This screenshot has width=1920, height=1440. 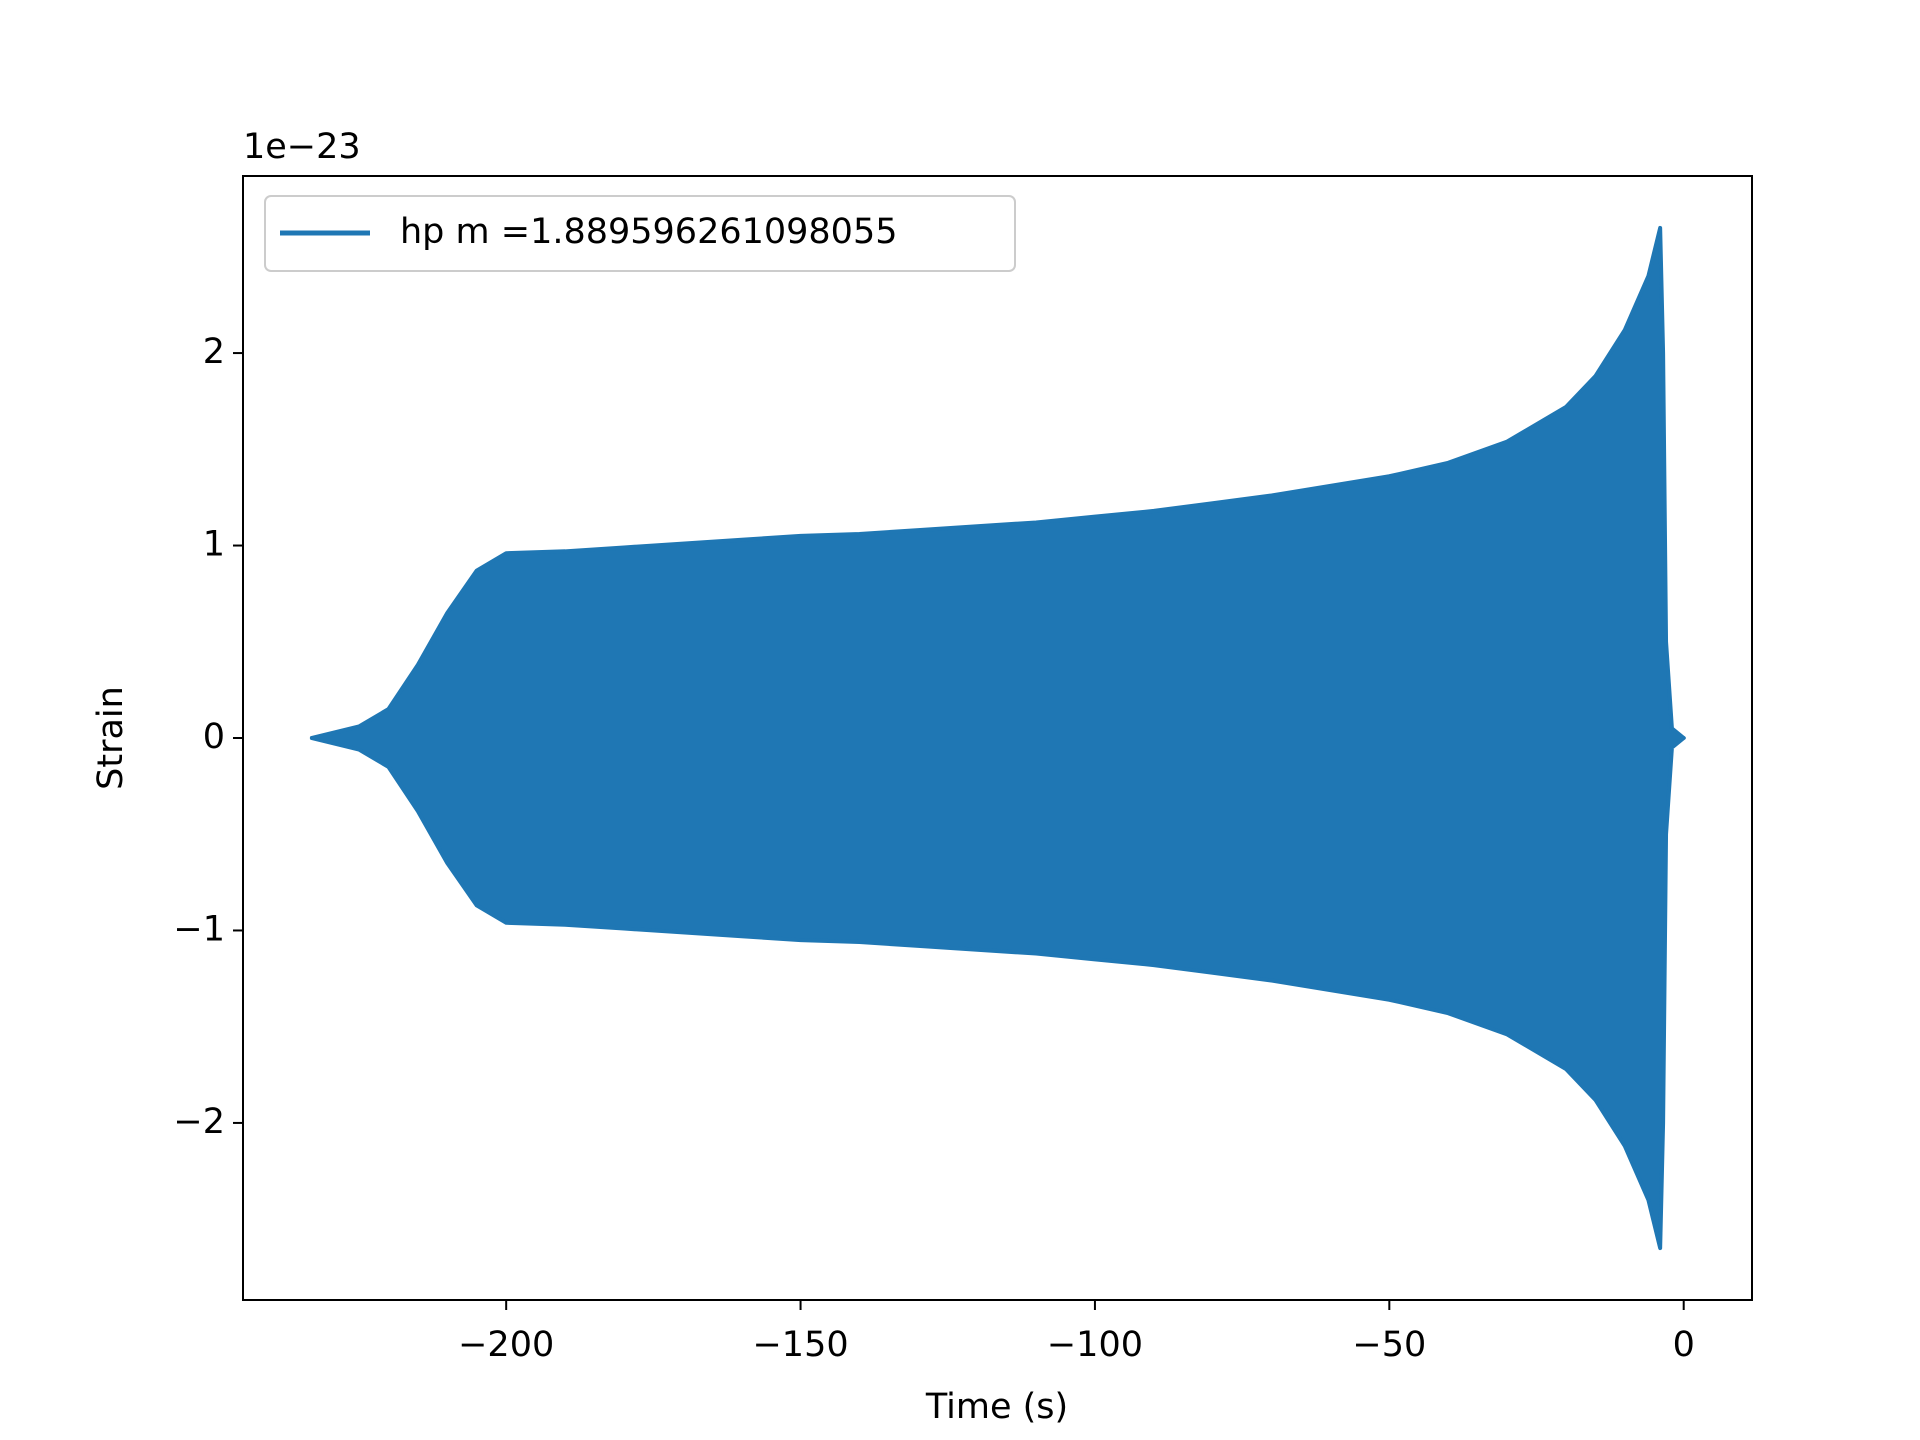 I want to click on x-axis-label: Time (s), so click(x=996, y=1407).